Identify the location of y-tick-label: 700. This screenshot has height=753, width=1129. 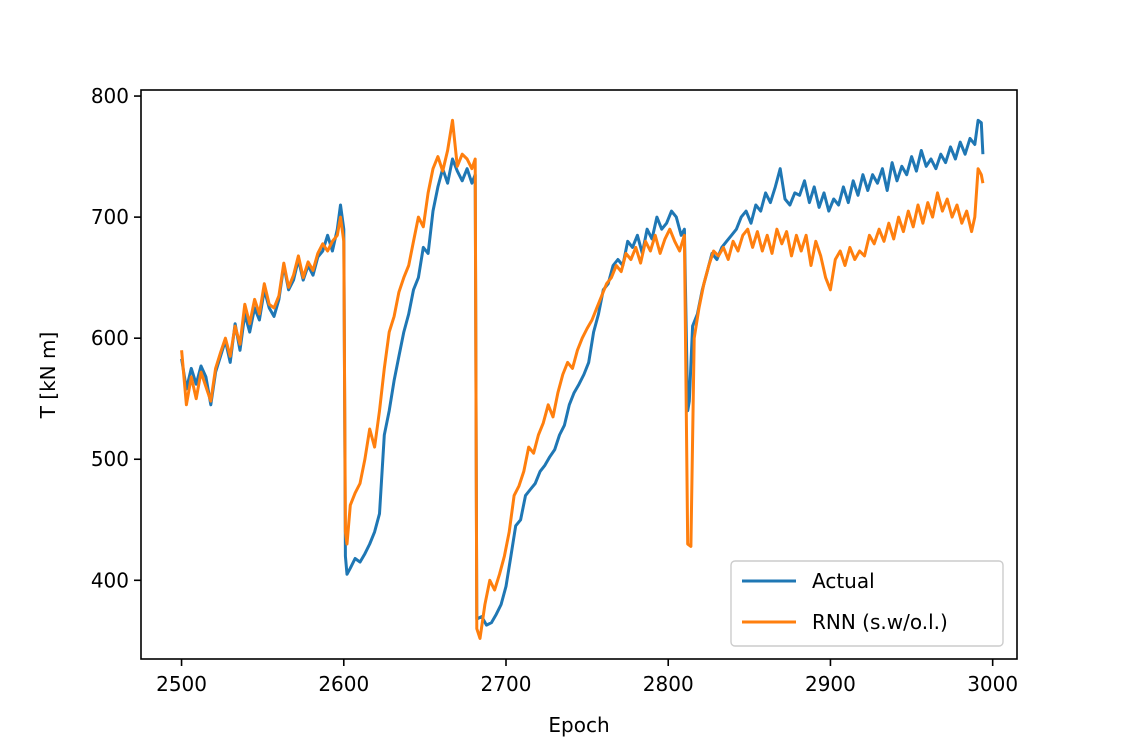
(110, 217).